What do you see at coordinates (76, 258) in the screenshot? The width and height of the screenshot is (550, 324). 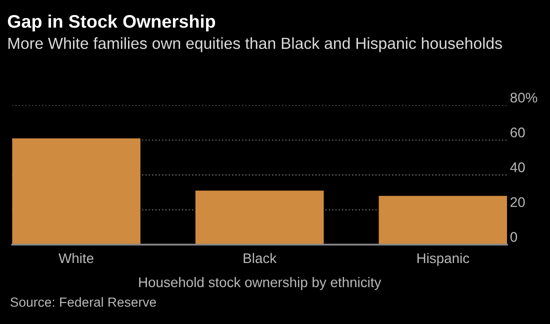 I see `x-tick-label: White` at bounding box center [76, 258].